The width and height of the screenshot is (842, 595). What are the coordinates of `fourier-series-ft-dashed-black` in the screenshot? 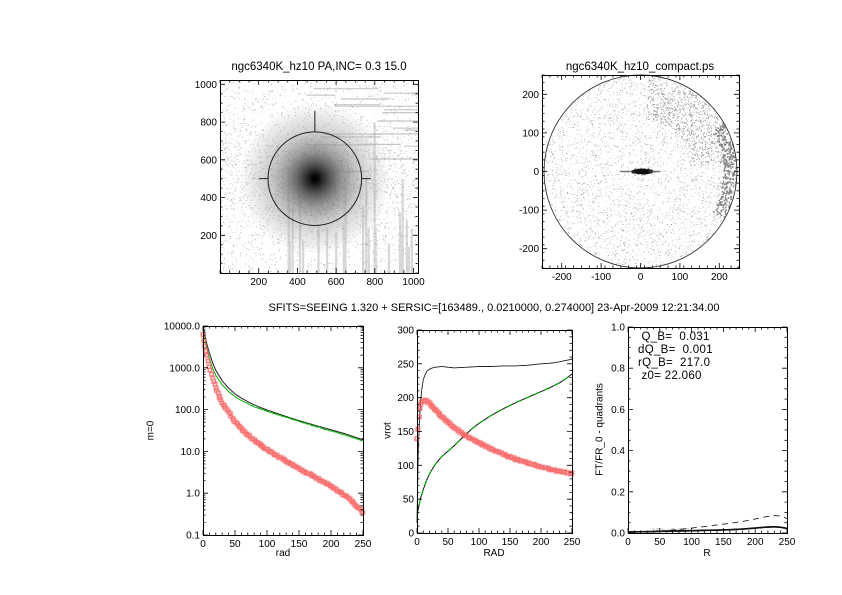 It's located at (708, 524).